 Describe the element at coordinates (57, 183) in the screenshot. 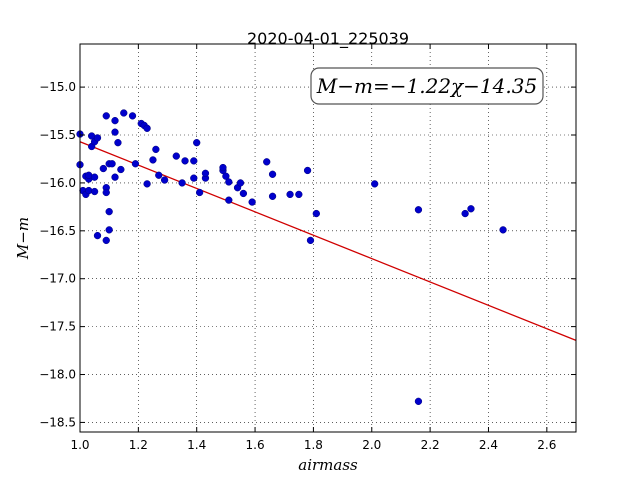

I see `y-tick-label: −16.0` at that location.